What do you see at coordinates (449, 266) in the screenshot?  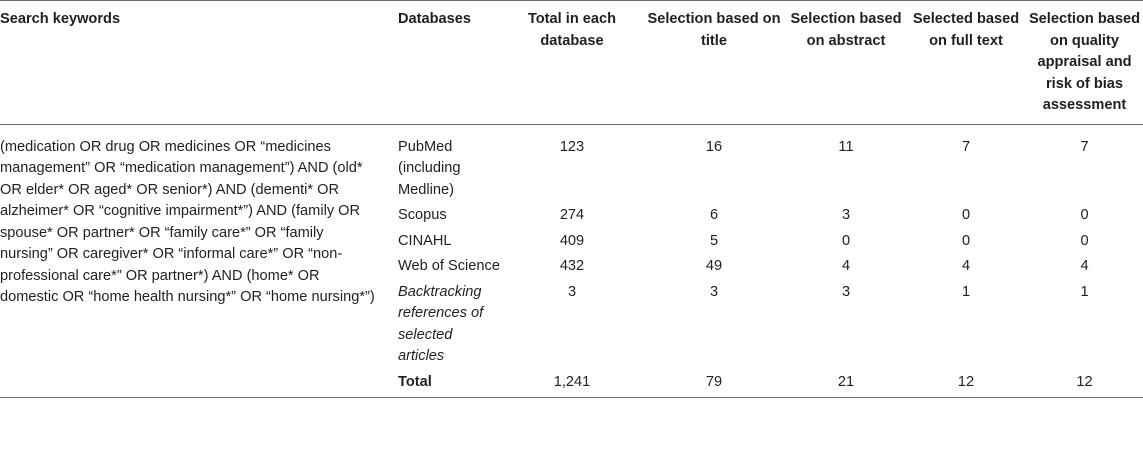 I see `database-name: Web of Science` at bounding box center [449, 266].